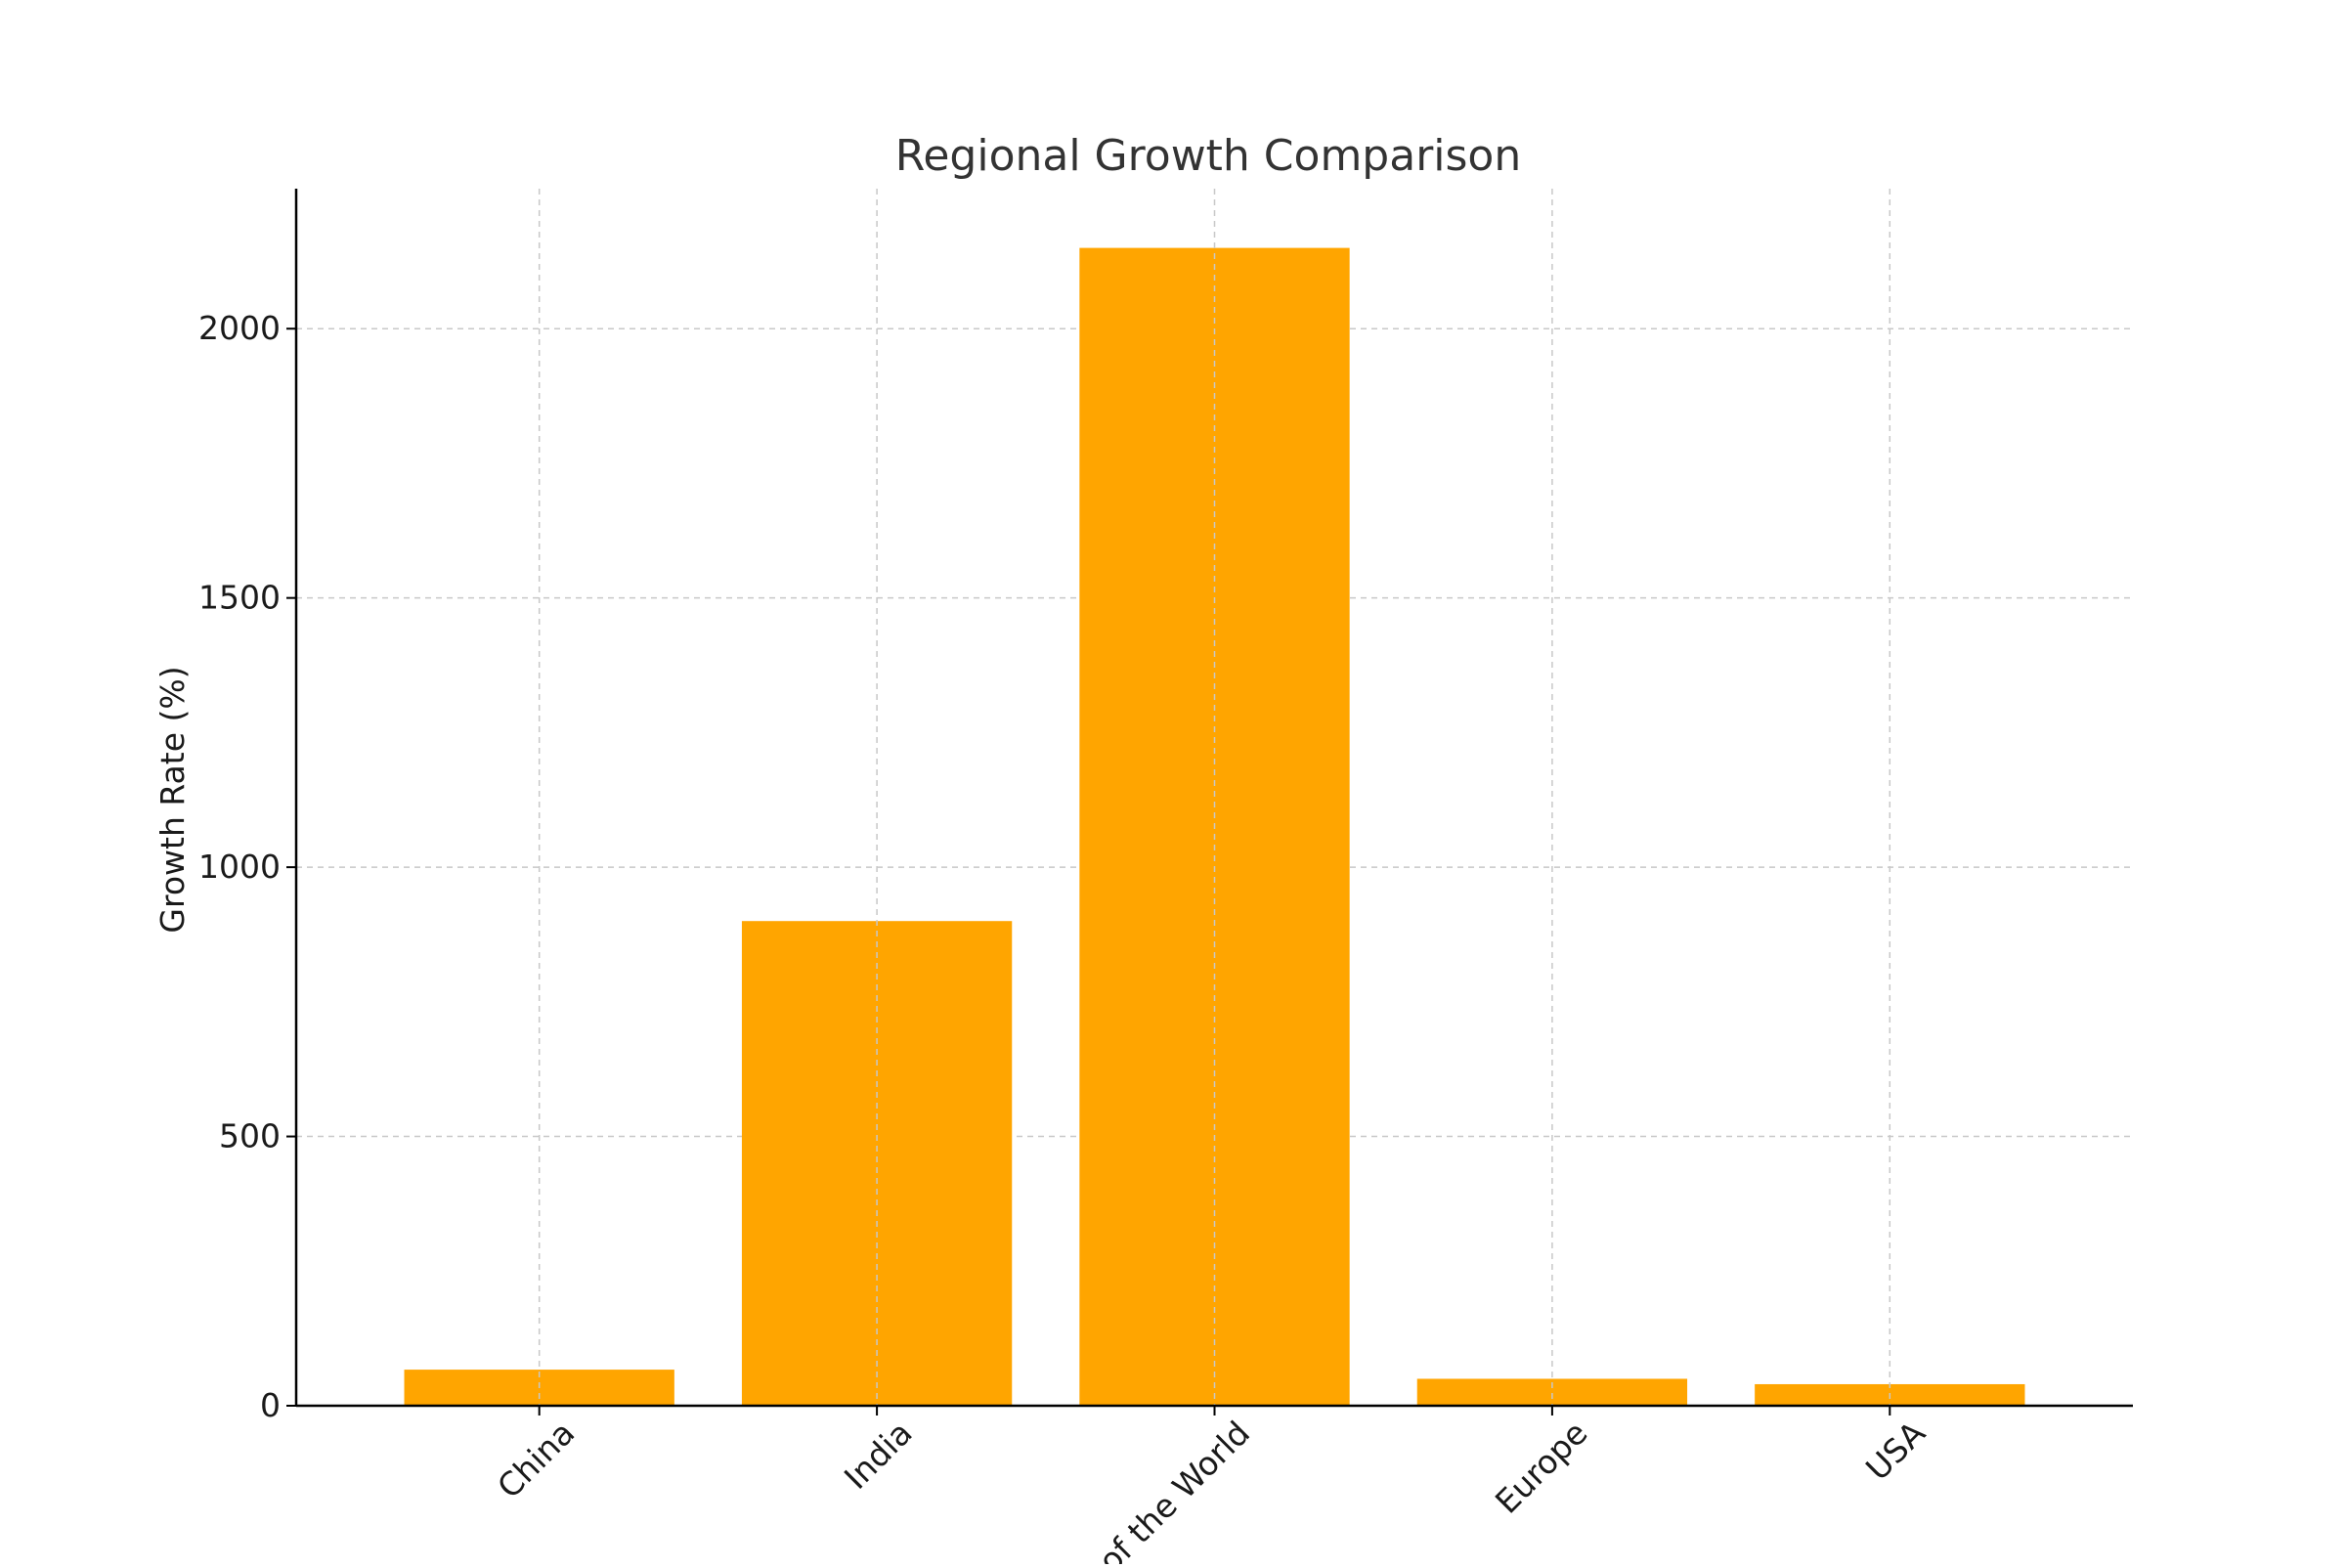 This screenshot has height=1568, width=2346. I want to click on x-tick-label: India, so click(879, 1456).